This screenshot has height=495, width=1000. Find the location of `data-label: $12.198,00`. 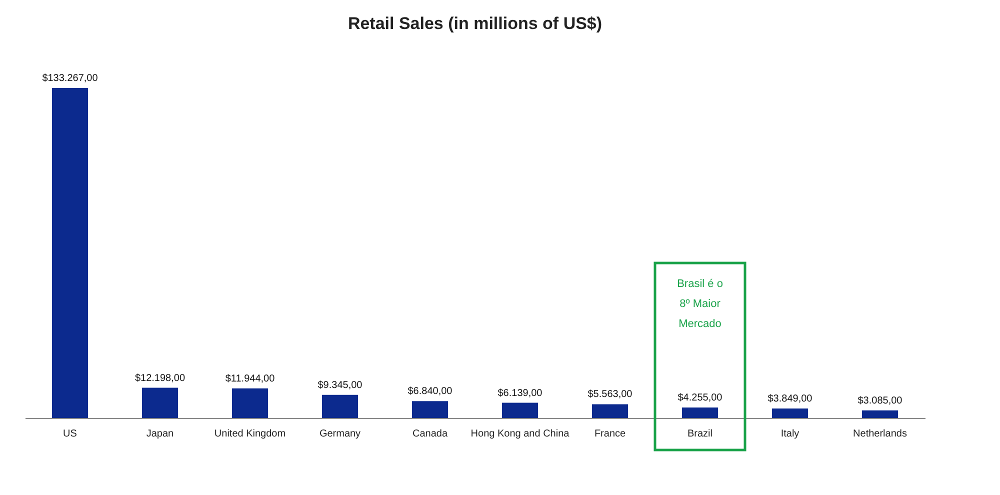

data-label: $12.198,00 is located at coordinates (160, 378).